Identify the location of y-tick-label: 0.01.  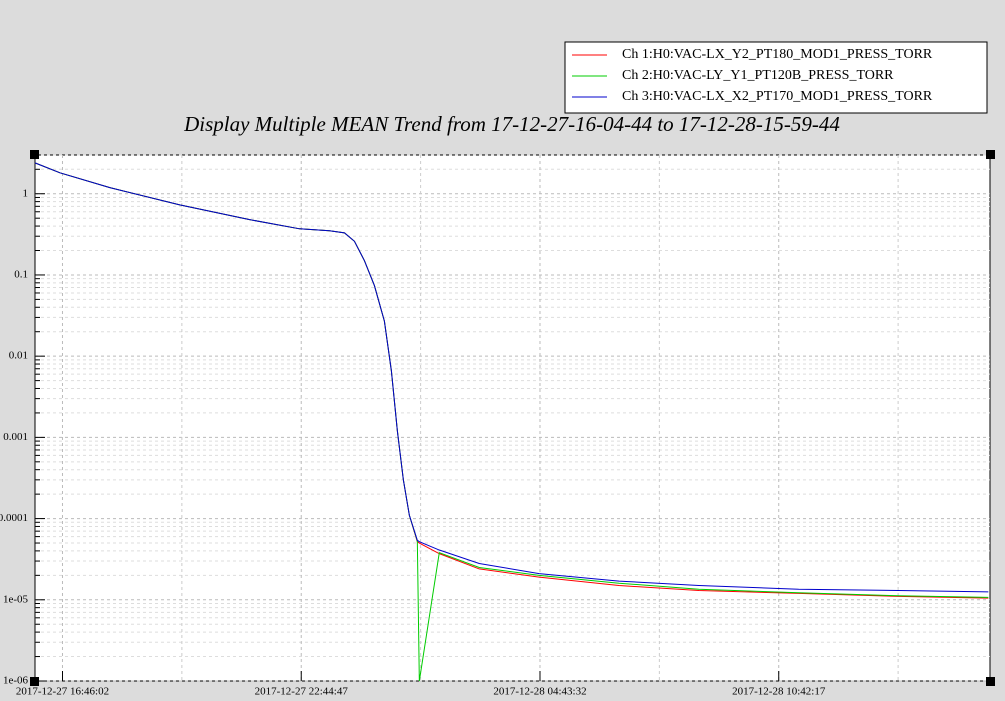
(18, 356).